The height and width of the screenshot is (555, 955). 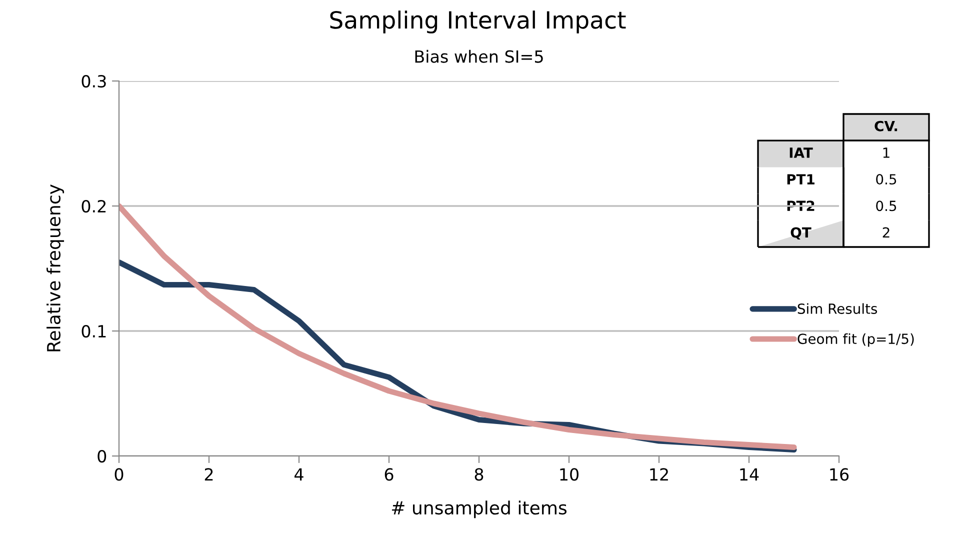 I want to click on x-tick-label: 8, so click(x=479, y=474).